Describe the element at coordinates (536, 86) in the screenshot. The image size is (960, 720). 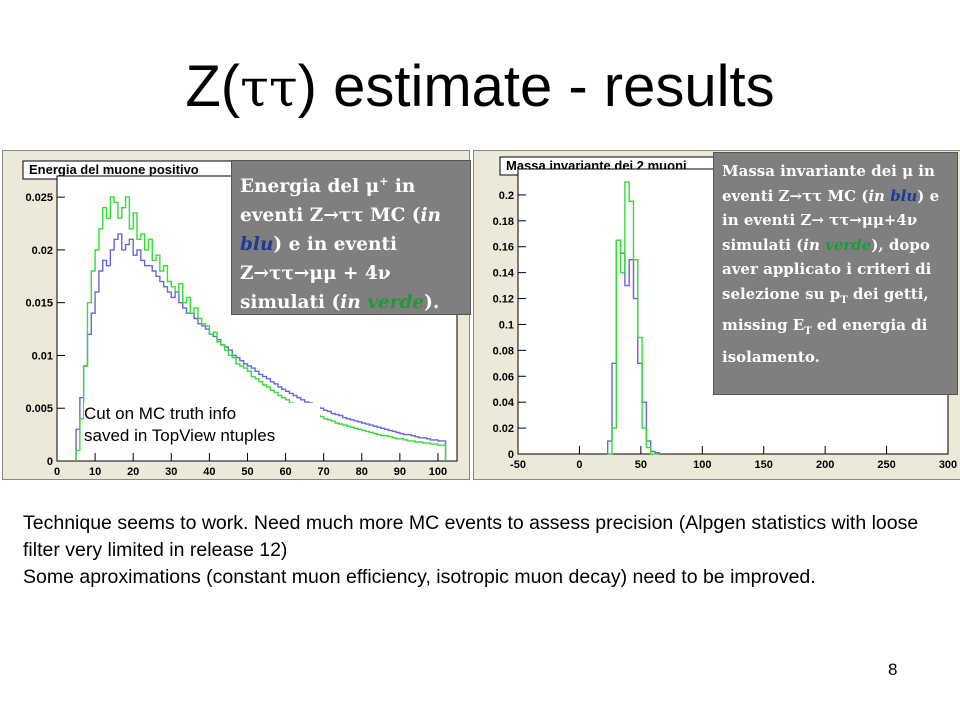
I see `title-suffix: ) estimate - results` at that location.